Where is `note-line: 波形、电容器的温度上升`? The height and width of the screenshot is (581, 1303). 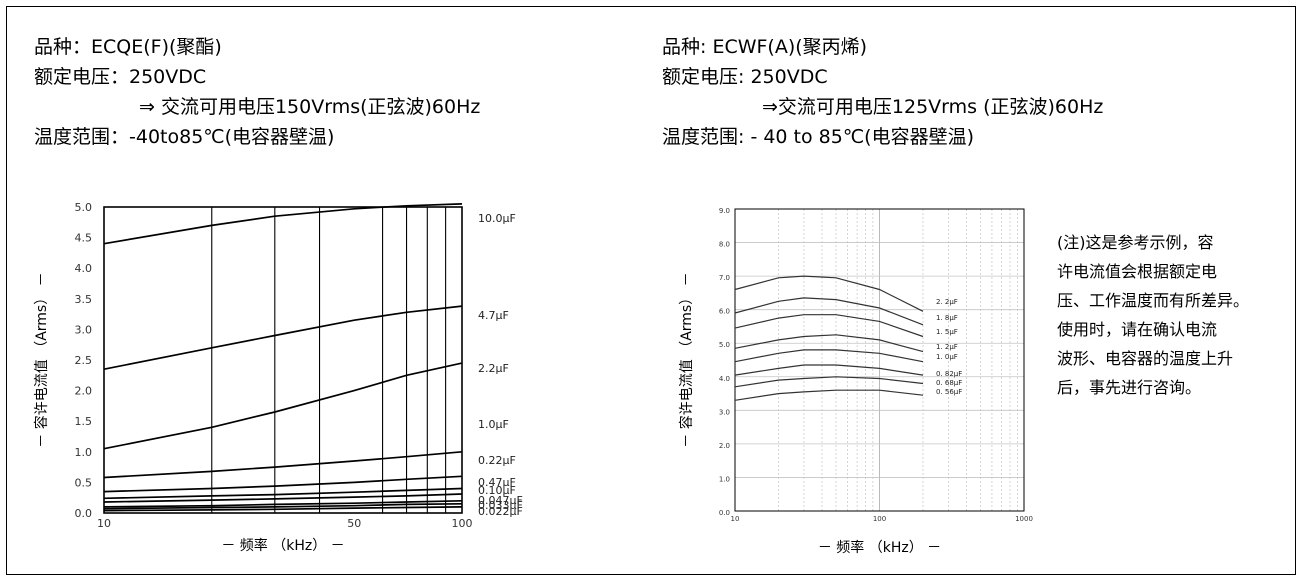 note-line: 波形、电容器的温度上升 is located at coordinates (1145, 358).